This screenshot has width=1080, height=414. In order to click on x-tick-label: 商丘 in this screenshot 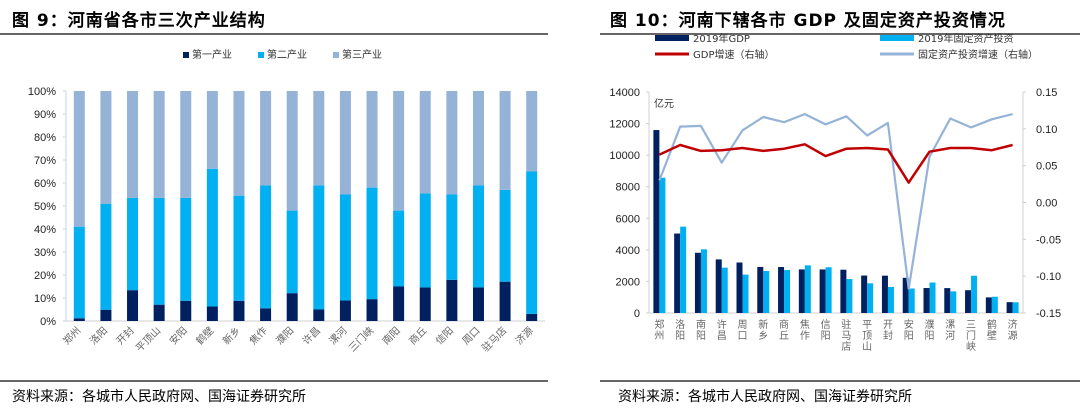, I will do `click(417, 335)`.